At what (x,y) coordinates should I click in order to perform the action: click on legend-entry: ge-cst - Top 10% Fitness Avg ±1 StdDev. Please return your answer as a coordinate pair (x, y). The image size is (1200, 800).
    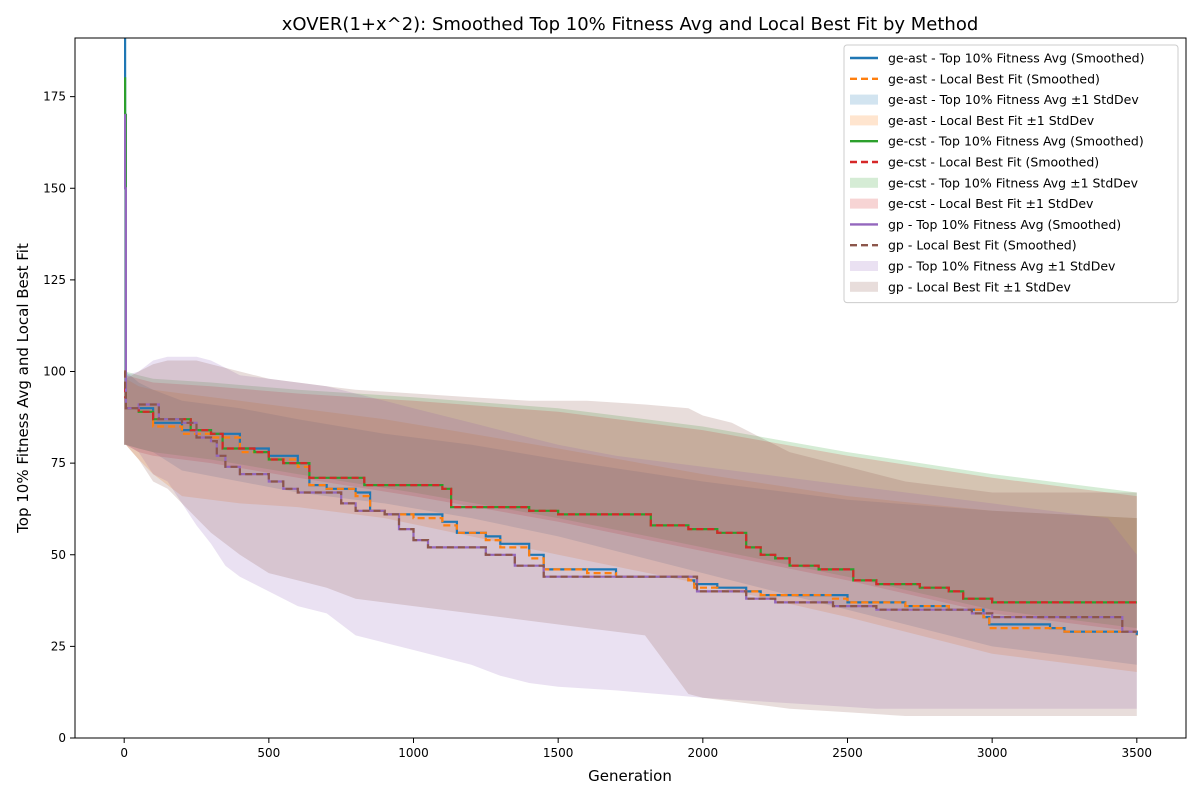
    Looking at the image, I should click on (994, 182).